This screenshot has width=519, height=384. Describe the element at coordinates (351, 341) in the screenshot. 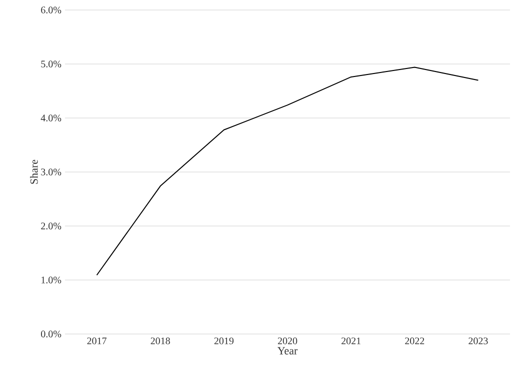

I see `x-tick-label: 2021` at that location.